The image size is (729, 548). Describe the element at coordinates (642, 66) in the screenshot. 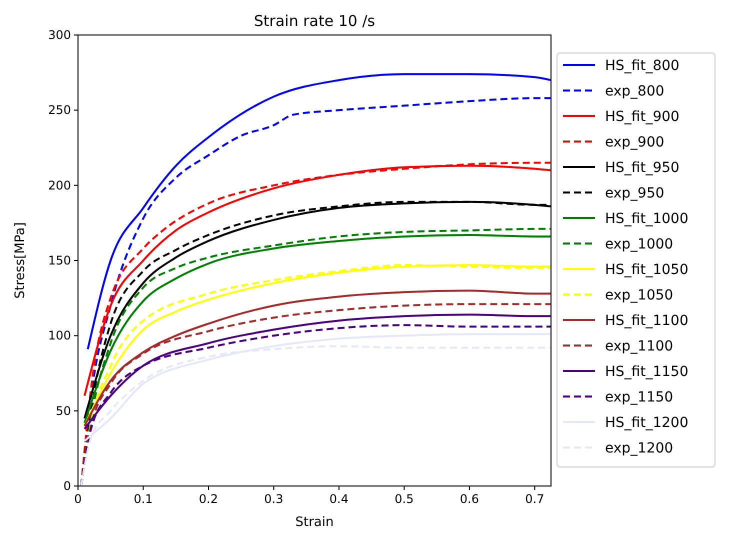

I see `legend-label: HS_fit_800` at that location.